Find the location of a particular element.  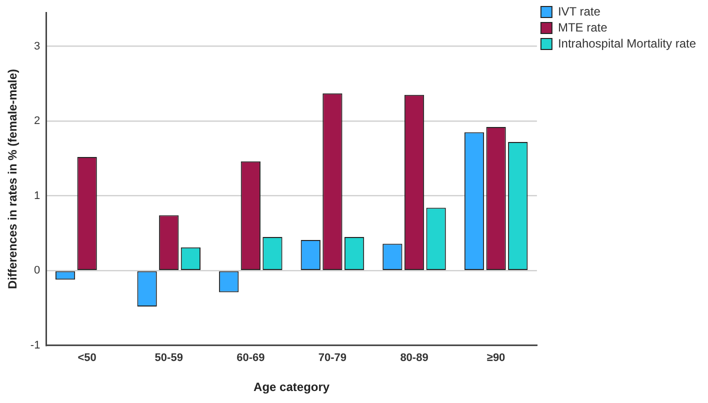

y-tick-label: 0 is located at coordinates (37, 270).